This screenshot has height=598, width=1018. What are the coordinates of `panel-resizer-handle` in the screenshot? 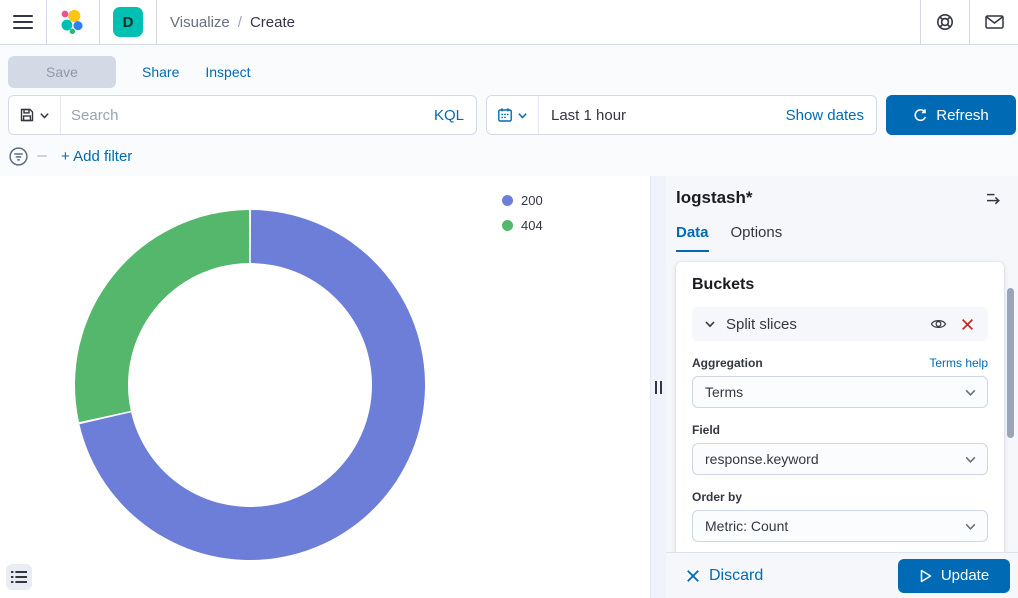 It's located at (658, 387).